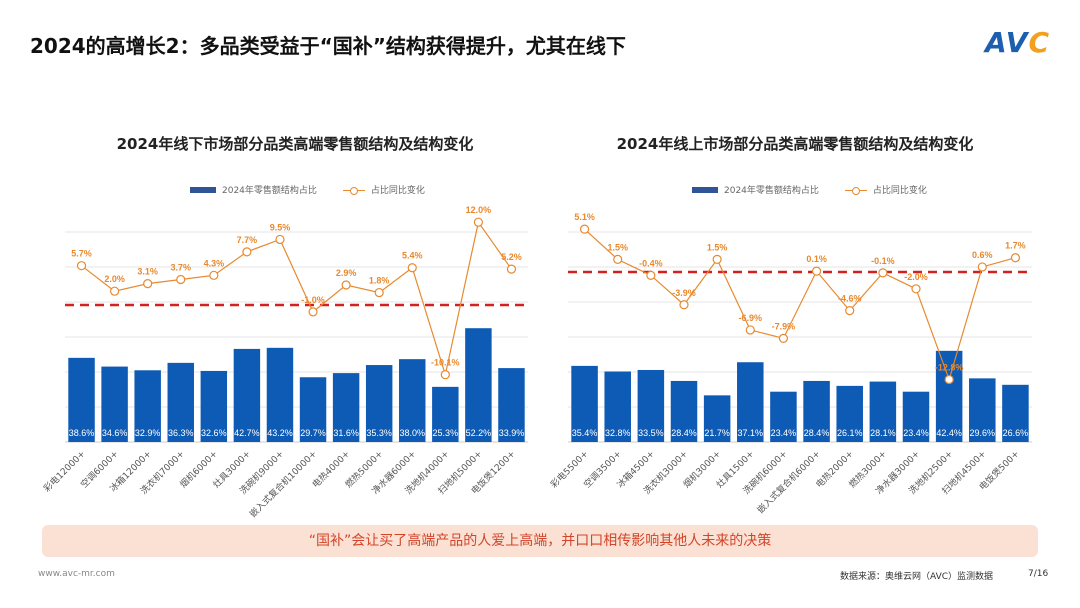 This screenshot has width=1080, height=608. What do you see at coordinates (717, 433) in the screenshot?
I see `bar-label: 21.7%` at bounding box center [717, 433].